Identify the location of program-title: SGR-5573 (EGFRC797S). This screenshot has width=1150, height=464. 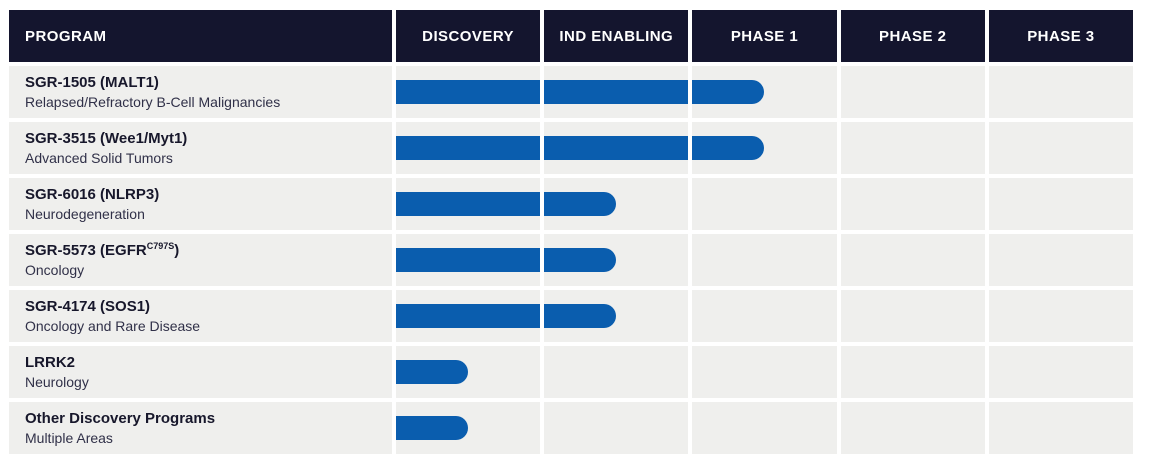
(208, 250).